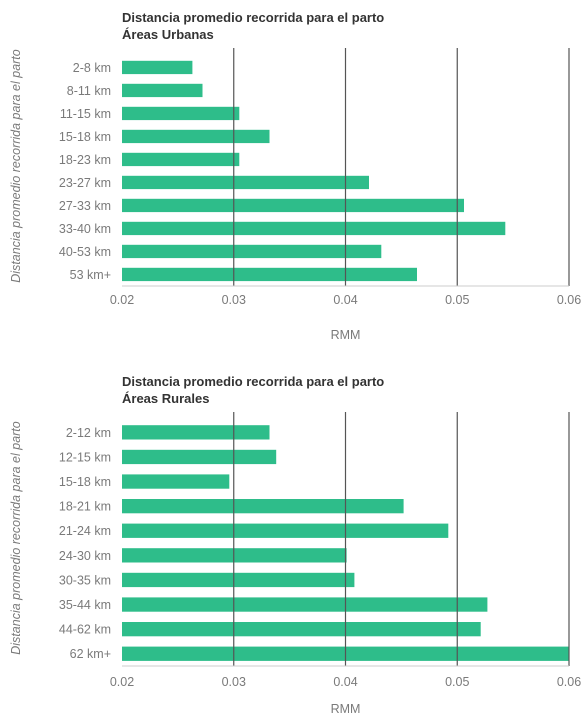  I want to click on y-tick-label: 53 km+, so click(90, 275).